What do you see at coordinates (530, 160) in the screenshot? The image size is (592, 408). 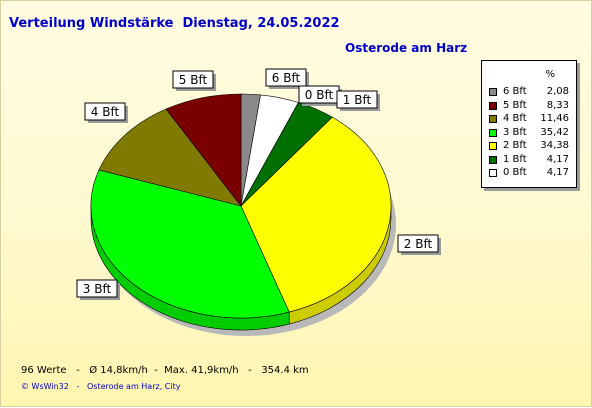 I see `legend-item-1-bft: 1 Bft 4,17` at bounding box center [530, 160].